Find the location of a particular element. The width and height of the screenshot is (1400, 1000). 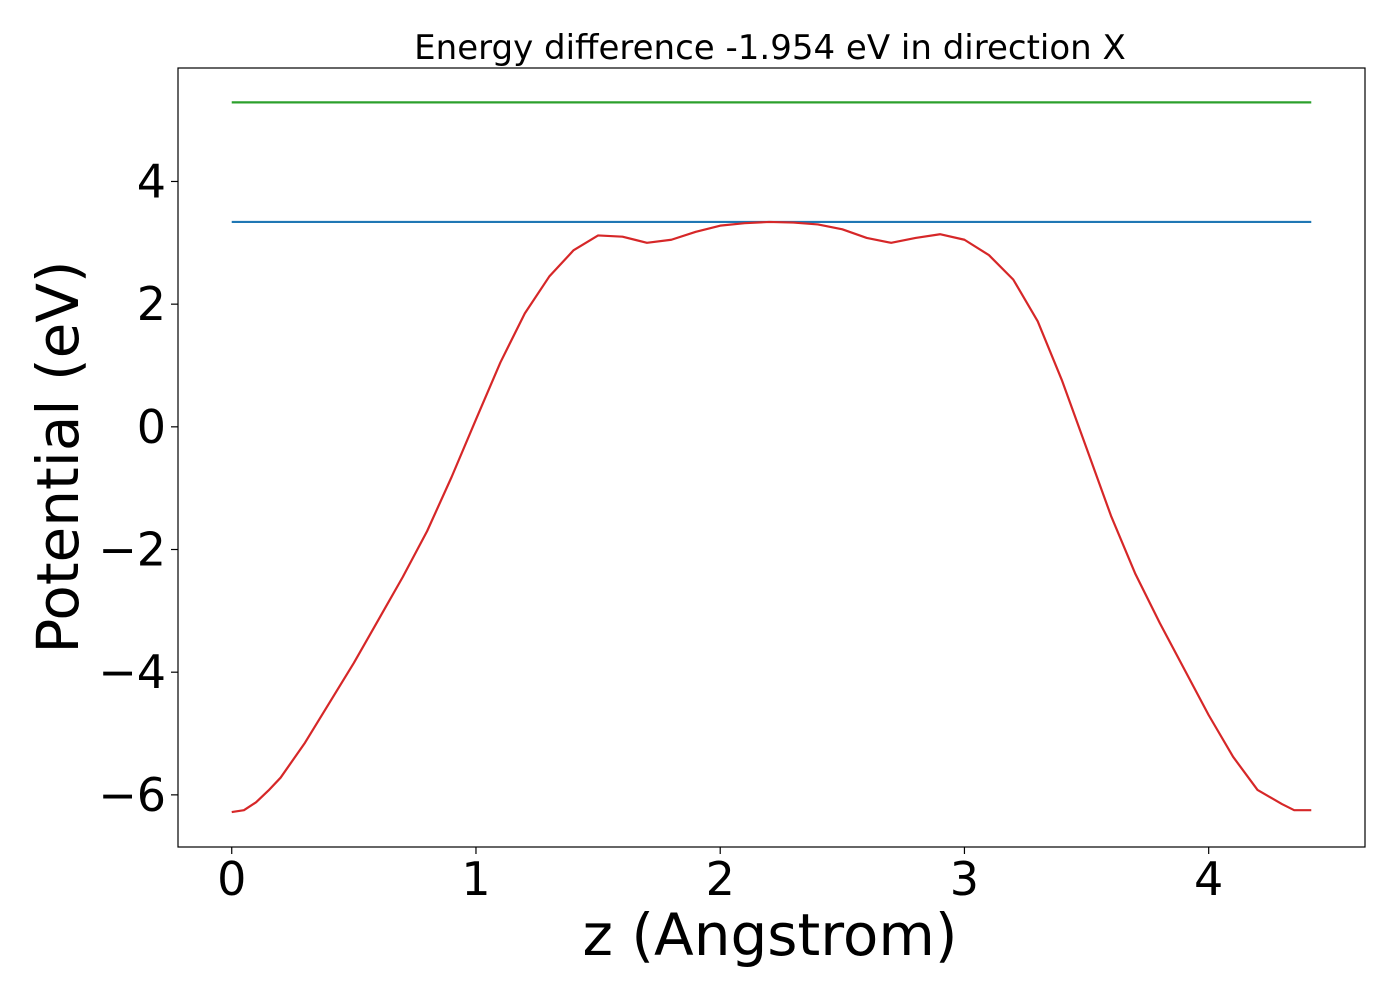

x-axis-label: z (Angstrom) is located at coordinates (770, 935).